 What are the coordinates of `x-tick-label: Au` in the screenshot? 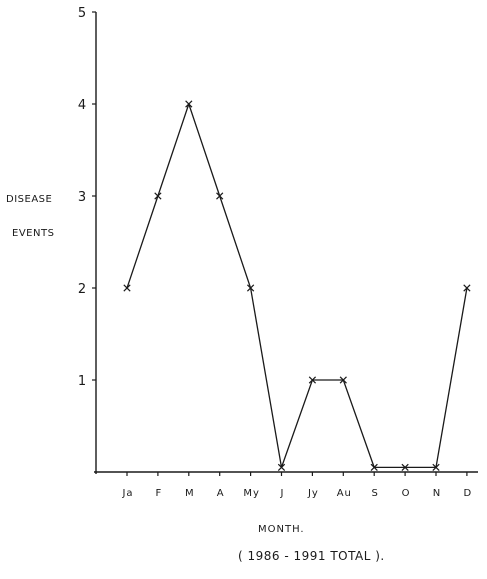 It's located at (344, 493).